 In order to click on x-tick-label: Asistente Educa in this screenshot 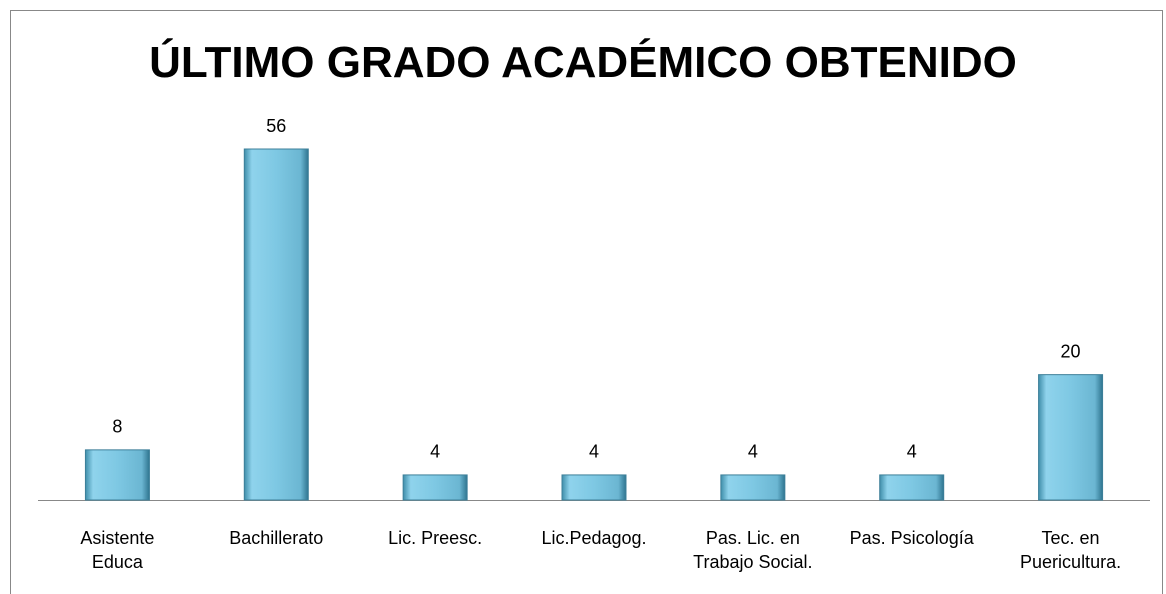, I will do `click(117, 550)`.